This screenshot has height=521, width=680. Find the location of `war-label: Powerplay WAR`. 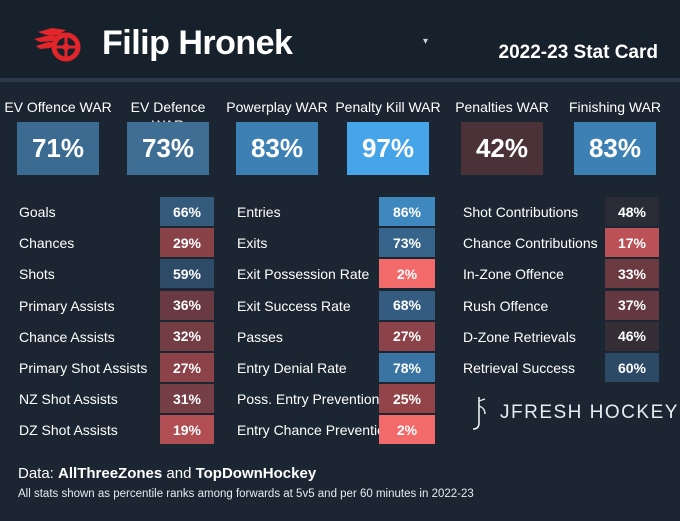

war-label: Powerplay WAR is located at coordinates (277, 107).